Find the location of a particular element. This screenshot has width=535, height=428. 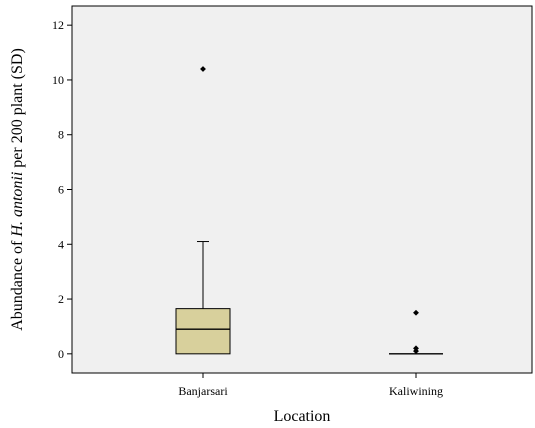

y-tick-label: 10 is located at coordinates (58, 80).